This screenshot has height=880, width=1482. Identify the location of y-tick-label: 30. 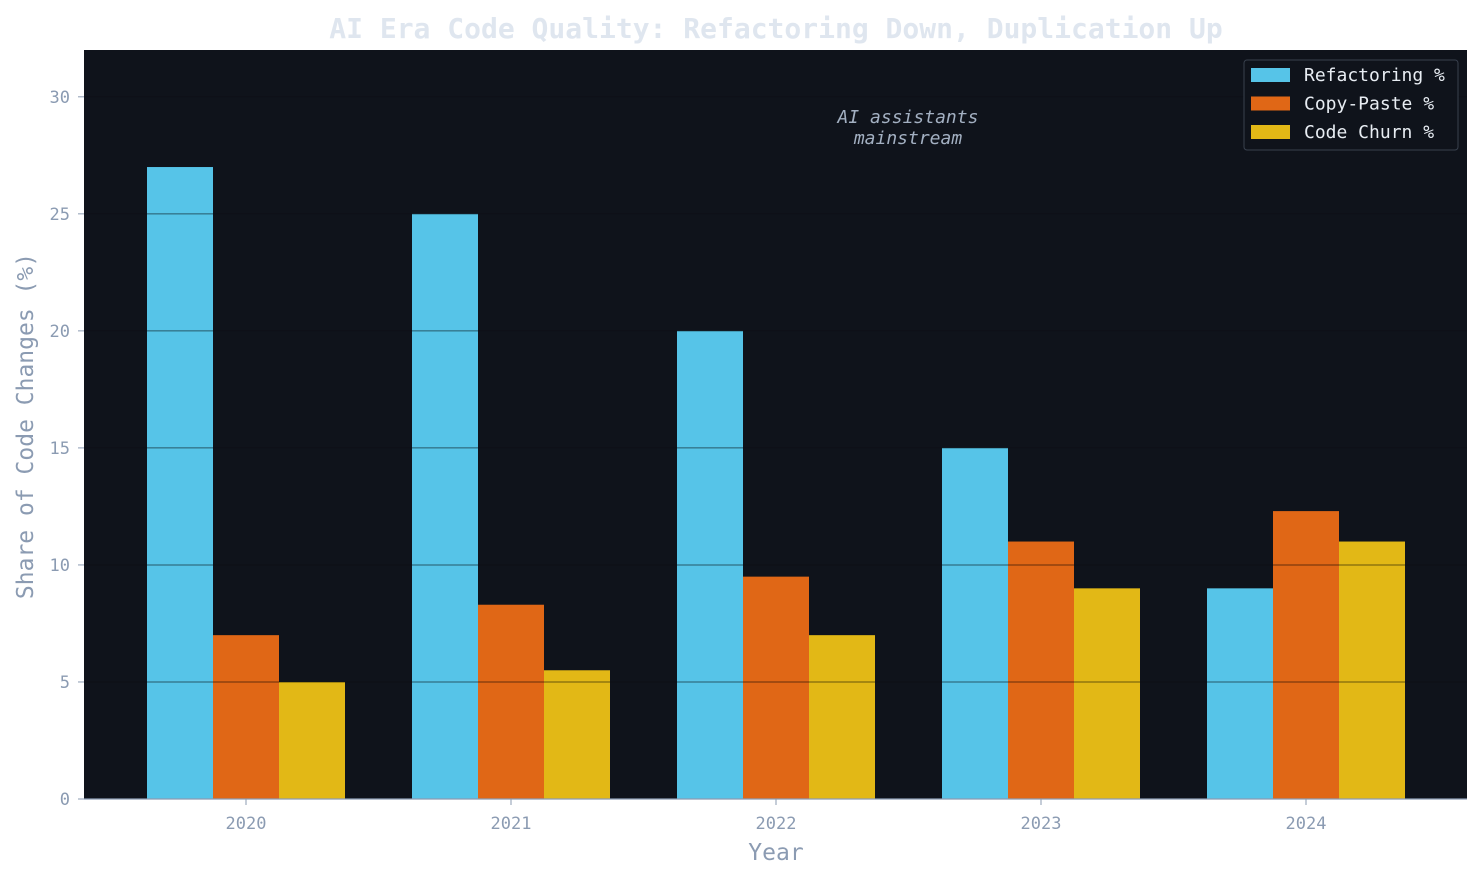
(60, 98).